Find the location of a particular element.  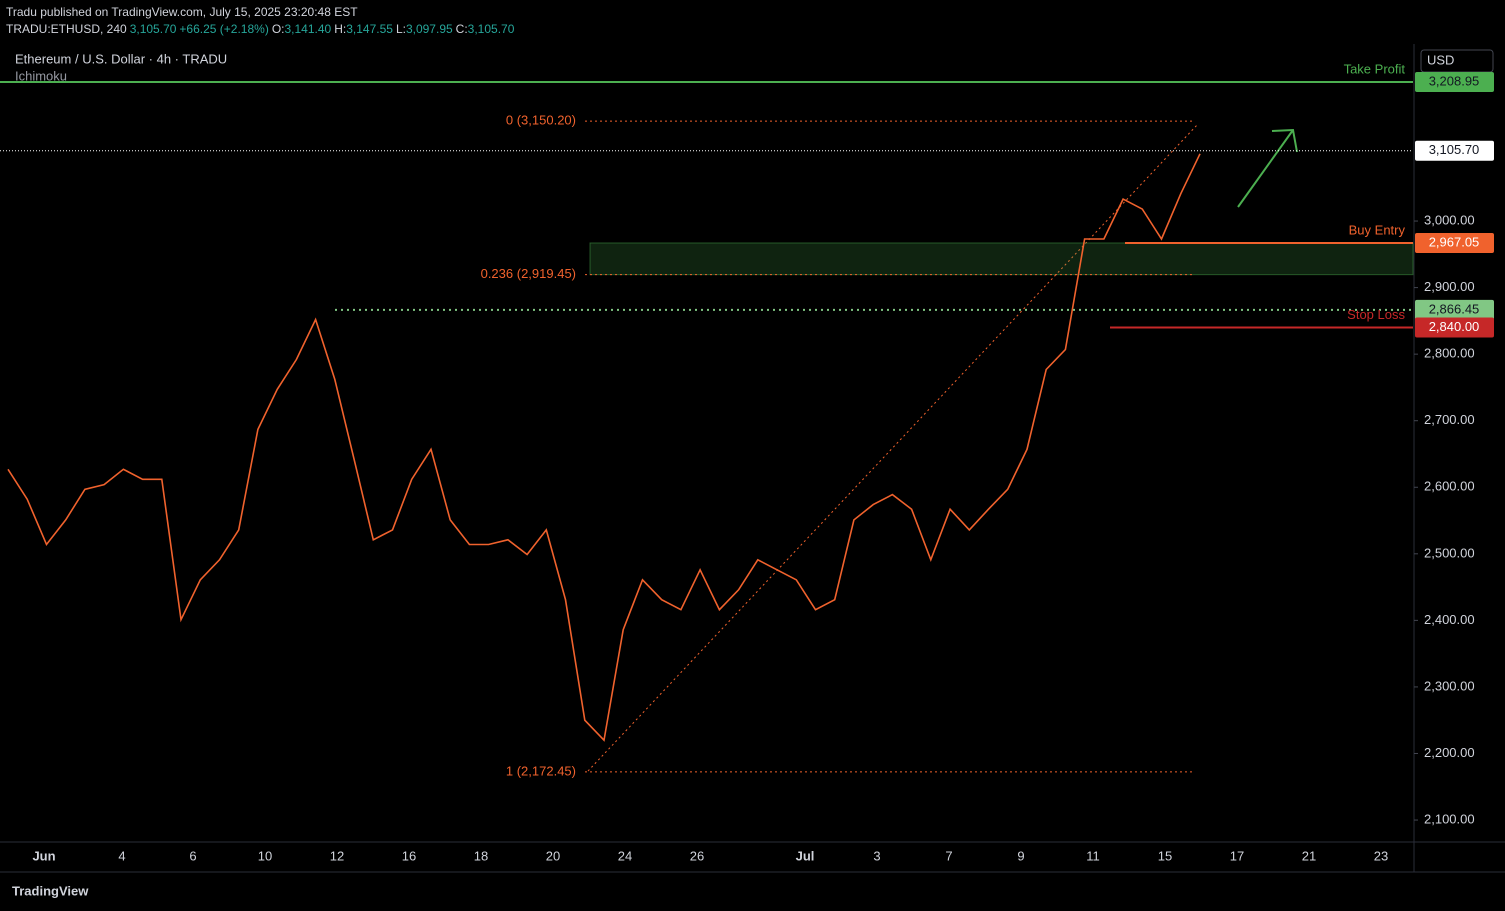

x-tick-label: 26 is located at coordinates (697, 855).